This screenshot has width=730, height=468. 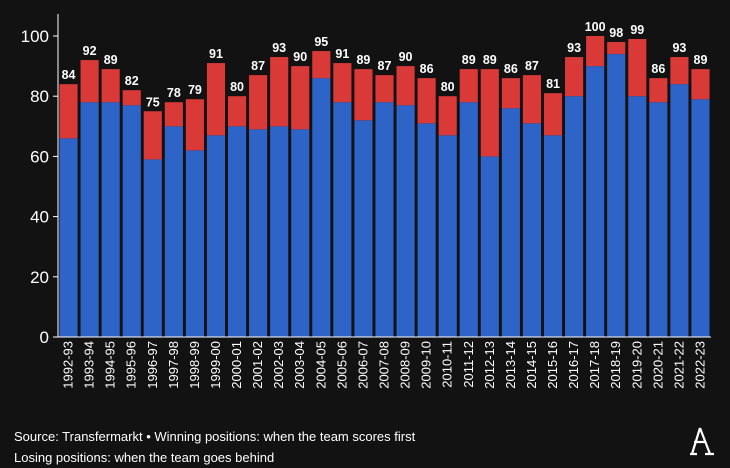 I want to click on total-label-2007-08: 87, so click(x=385, y=66).